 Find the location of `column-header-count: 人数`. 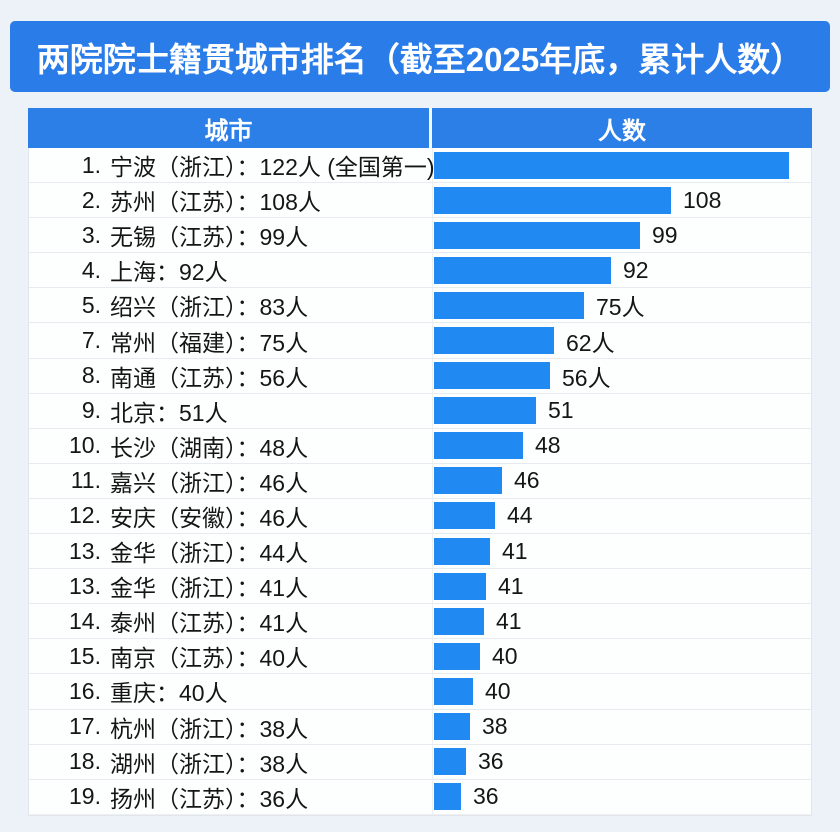

column-header-count: 人数 is located at coordinates (622, 128).